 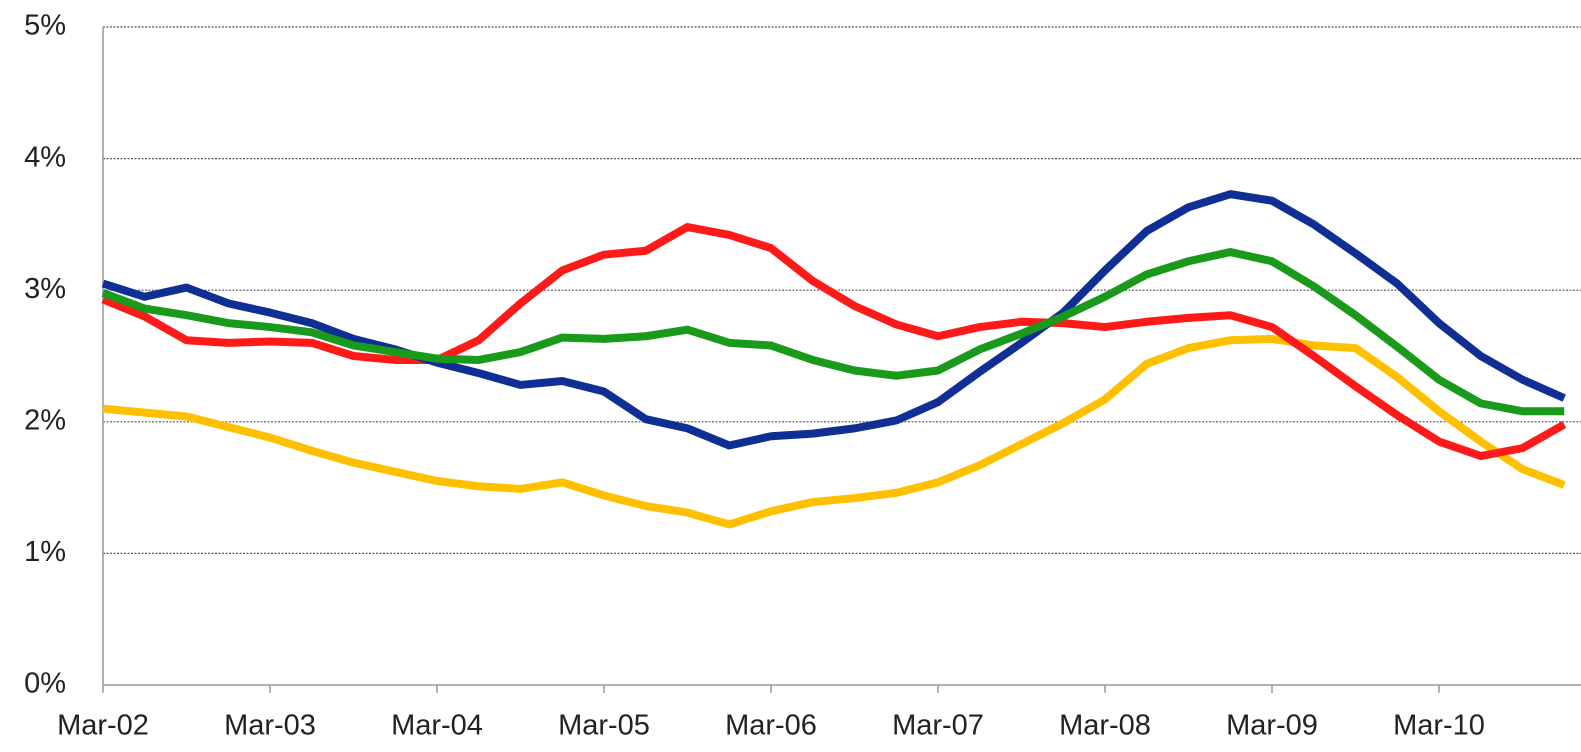 I want to click on x-tick-label: Mar-09, so click(x=1272, y=726).